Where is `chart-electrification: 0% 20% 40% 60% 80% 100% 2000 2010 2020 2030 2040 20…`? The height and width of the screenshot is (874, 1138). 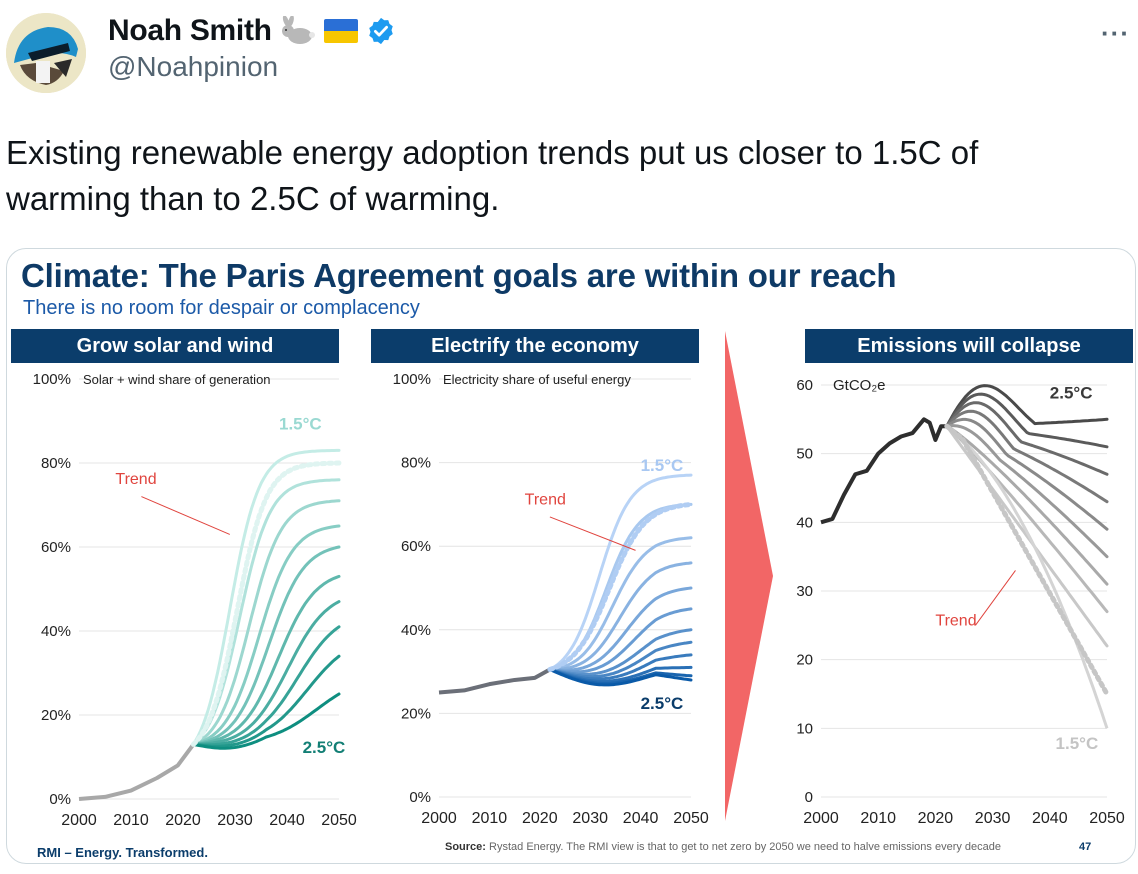
chart-electrification: 0% 20% 40% 60% 80% 100% 2000 2010 2020 2030 2040 20… is located at coordinates (551, 599).